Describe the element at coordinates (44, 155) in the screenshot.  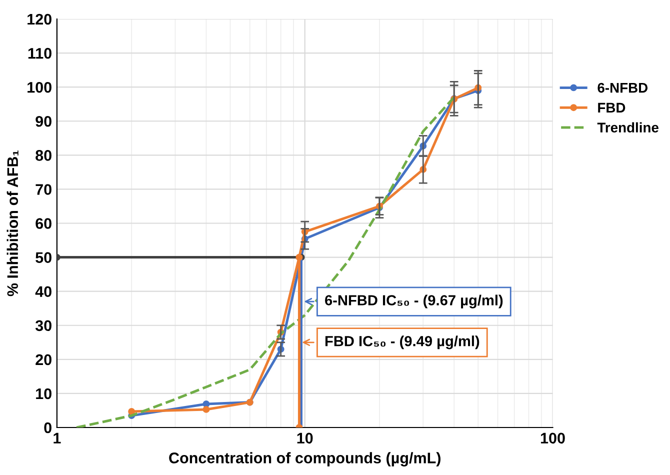
I see `y-tick-label: 80` at that location.